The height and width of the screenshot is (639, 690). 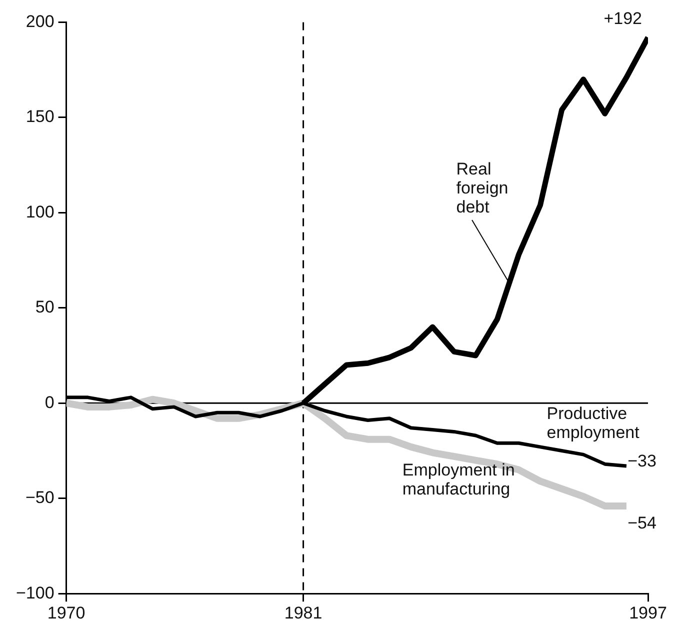 What do you see at coordinates (44, 307) in the screenshot?
I see `y-tick-label: 50` at bounding box center [44, 307].